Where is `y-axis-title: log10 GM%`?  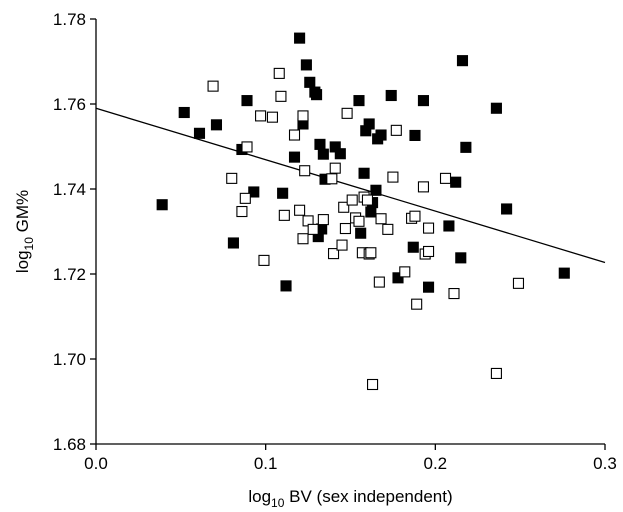 y-axis-title: log10 GM% is located at coordinates (24, 231).